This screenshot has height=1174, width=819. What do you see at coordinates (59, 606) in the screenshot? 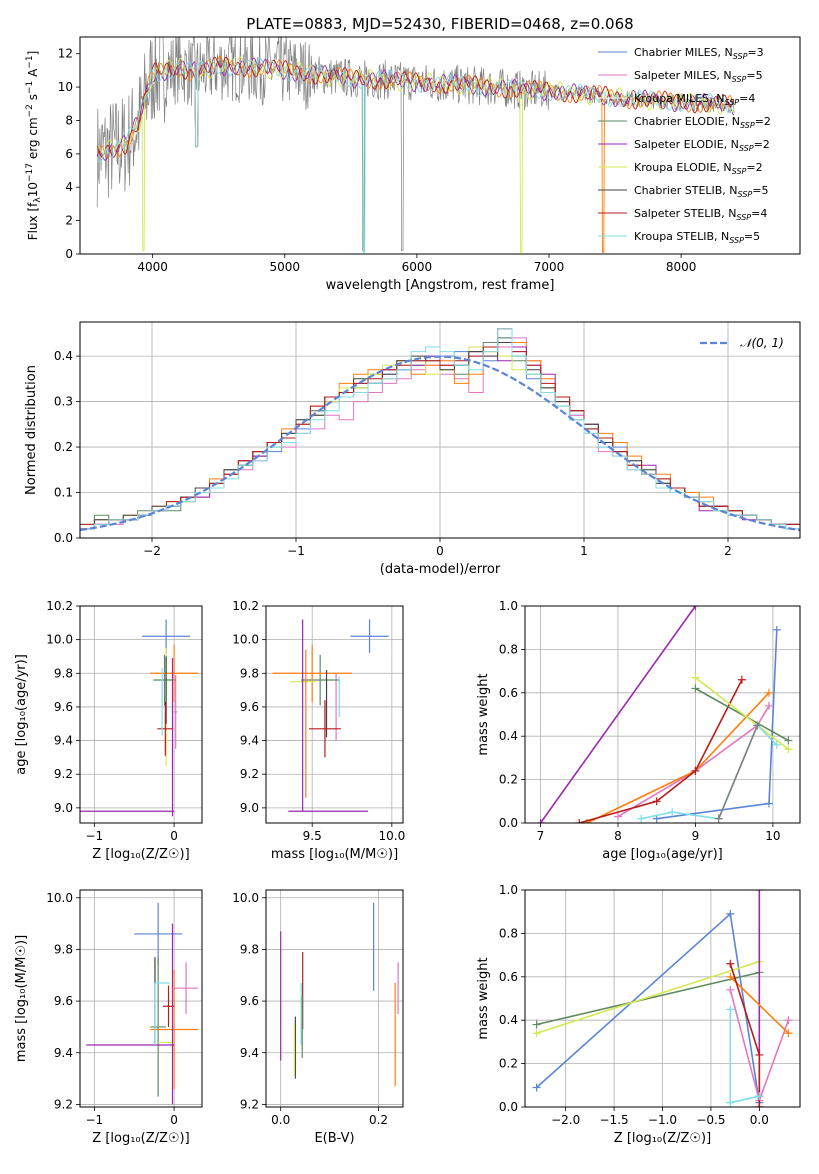
I see `y-tick-label: 10.2` at bounding box center [59, 606].